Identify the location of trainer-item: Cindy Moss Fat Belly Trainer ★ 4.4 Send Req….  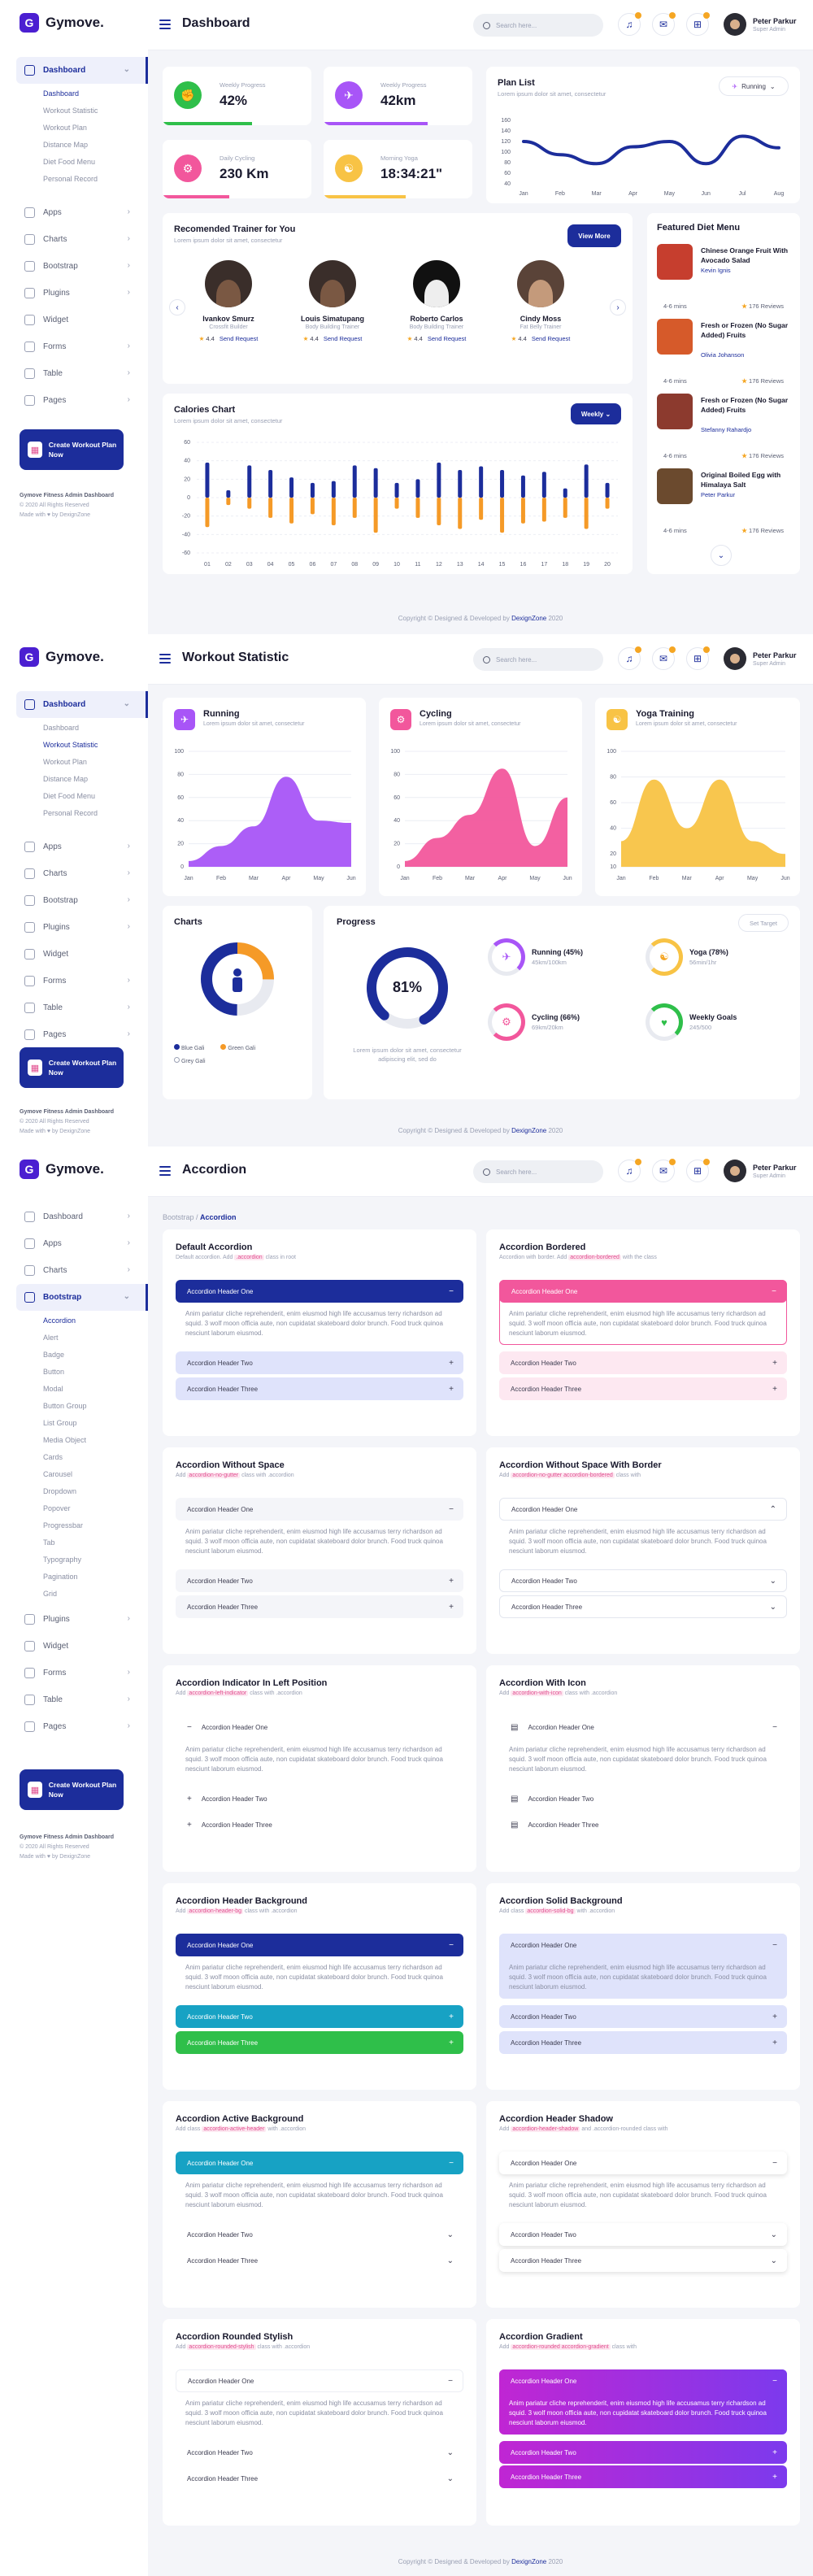
(540, 301).